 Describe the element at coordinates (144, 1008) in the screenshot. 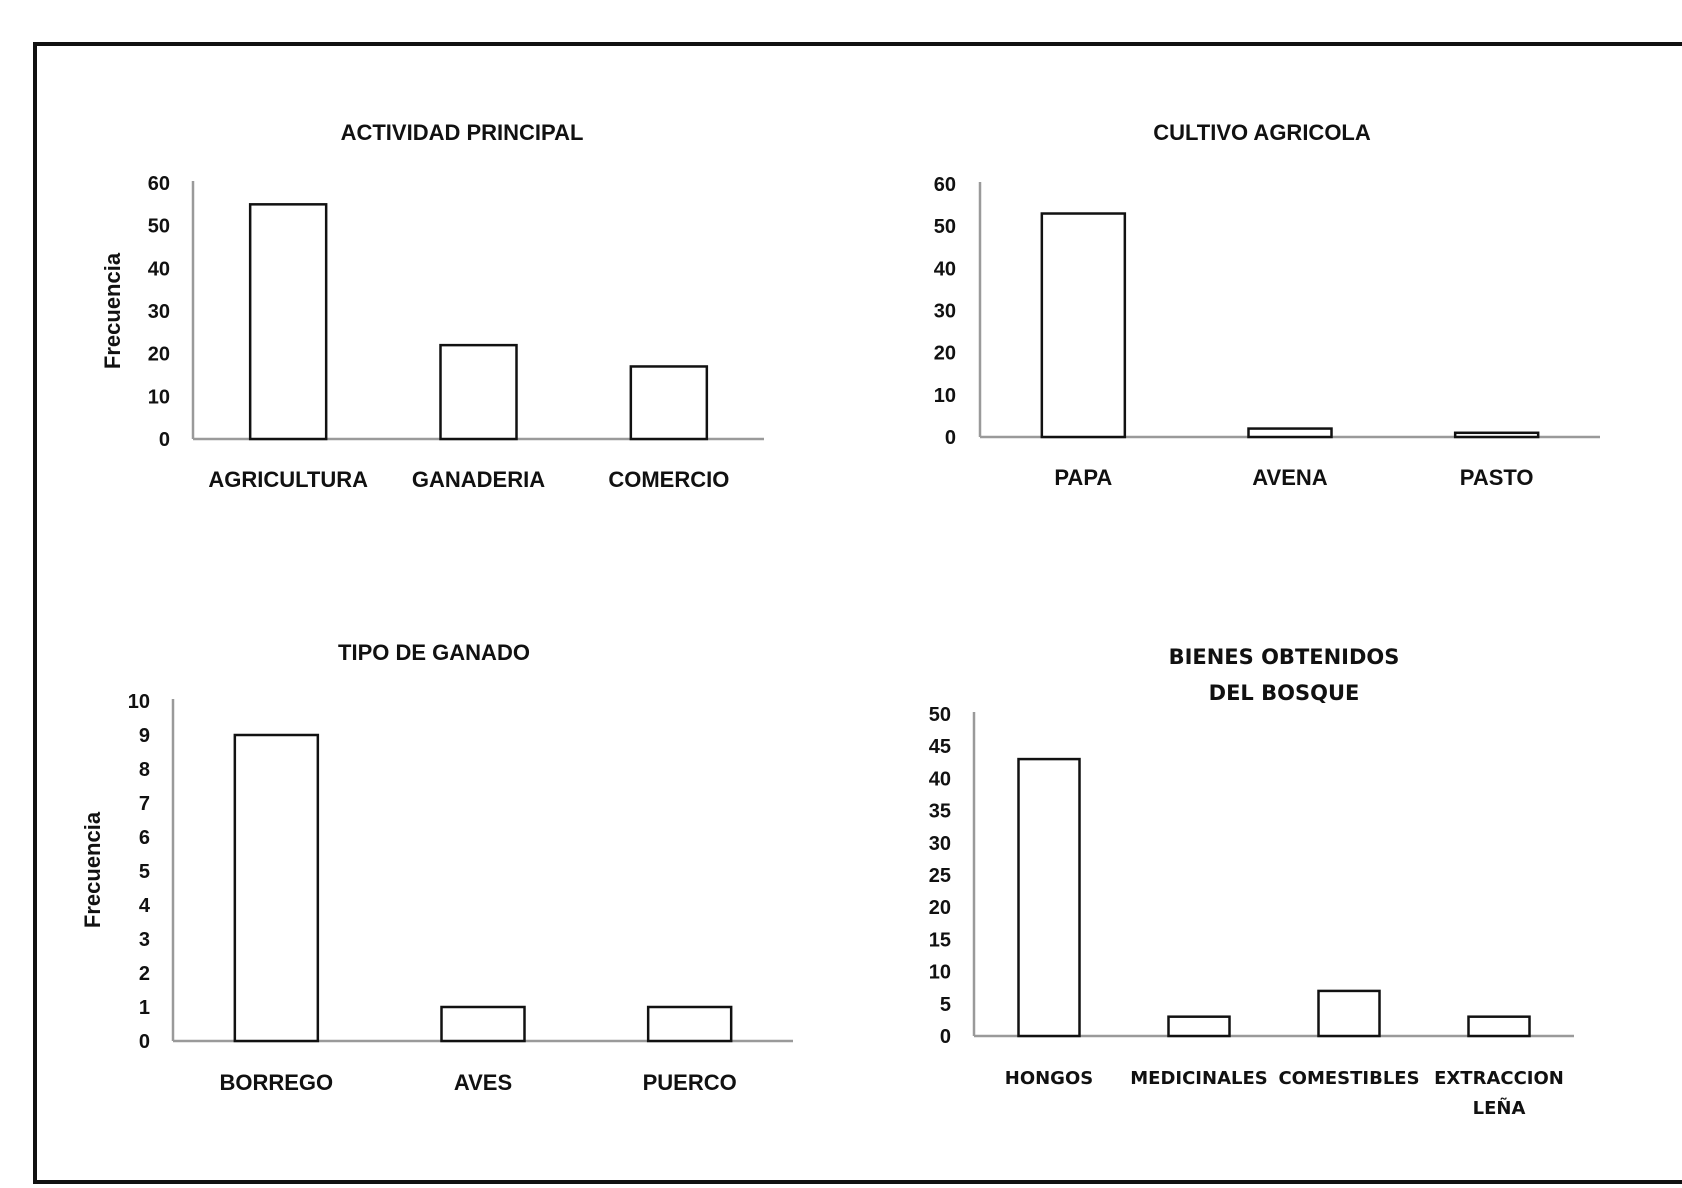

I see `y-tick-label: 1` at that location.